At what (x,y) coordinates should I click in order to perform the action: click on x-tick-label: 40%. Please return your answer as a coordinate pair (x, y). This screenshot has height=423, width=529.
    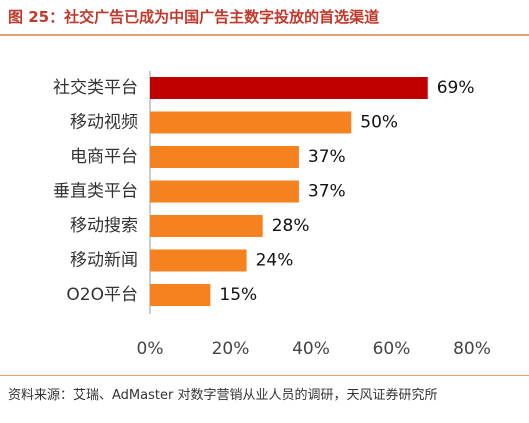
    Looking at the image, I should click on (311, 349).